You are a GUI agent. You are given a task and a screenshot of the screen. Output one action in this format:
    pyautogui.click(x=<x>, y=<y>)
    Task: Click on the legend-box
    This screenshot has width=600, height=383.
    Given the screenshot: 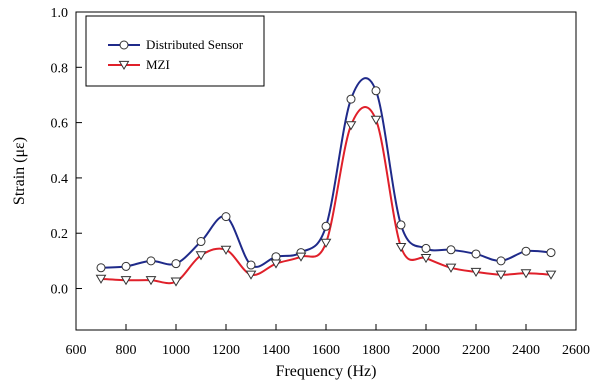 What is the action you would take?
    pyautogui.click(x=175, y=51)
    